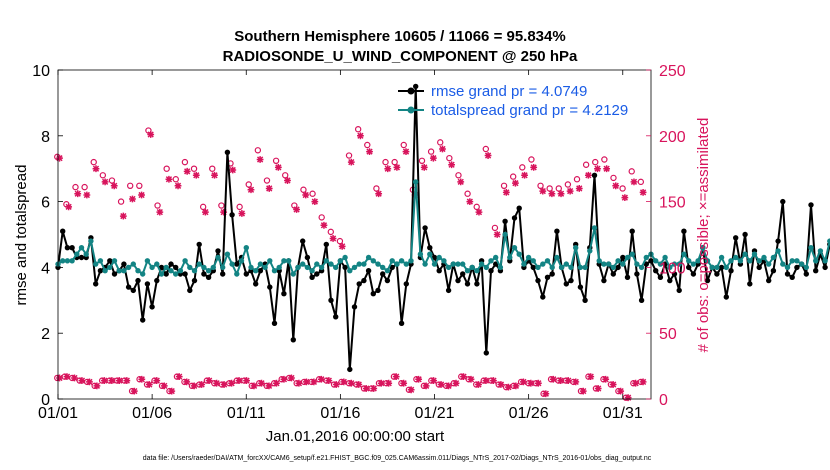  What do you see at coordinates (45, 137) in the screenshot?
I see `y-left-tick-label: 8` at bounding box center [45, 137].